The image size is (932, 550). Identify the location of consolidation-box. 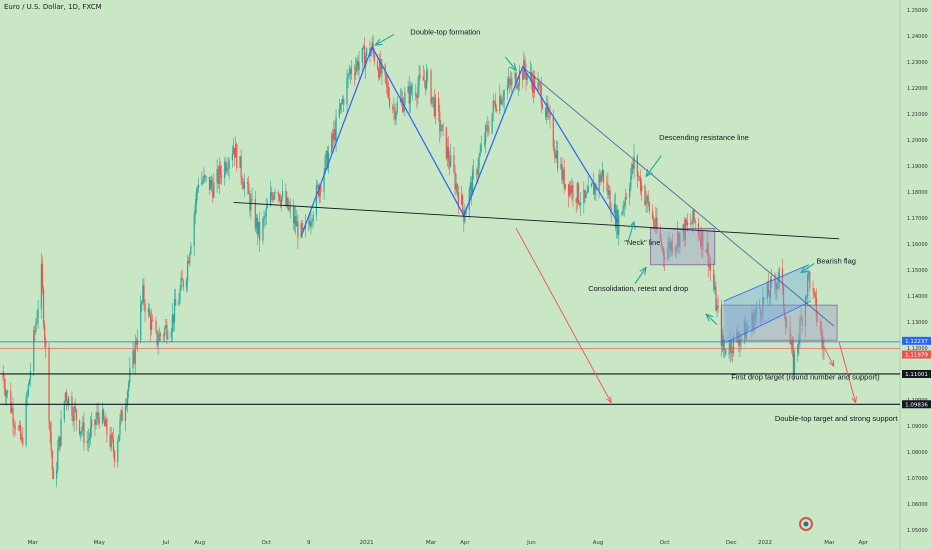
(683, 247).